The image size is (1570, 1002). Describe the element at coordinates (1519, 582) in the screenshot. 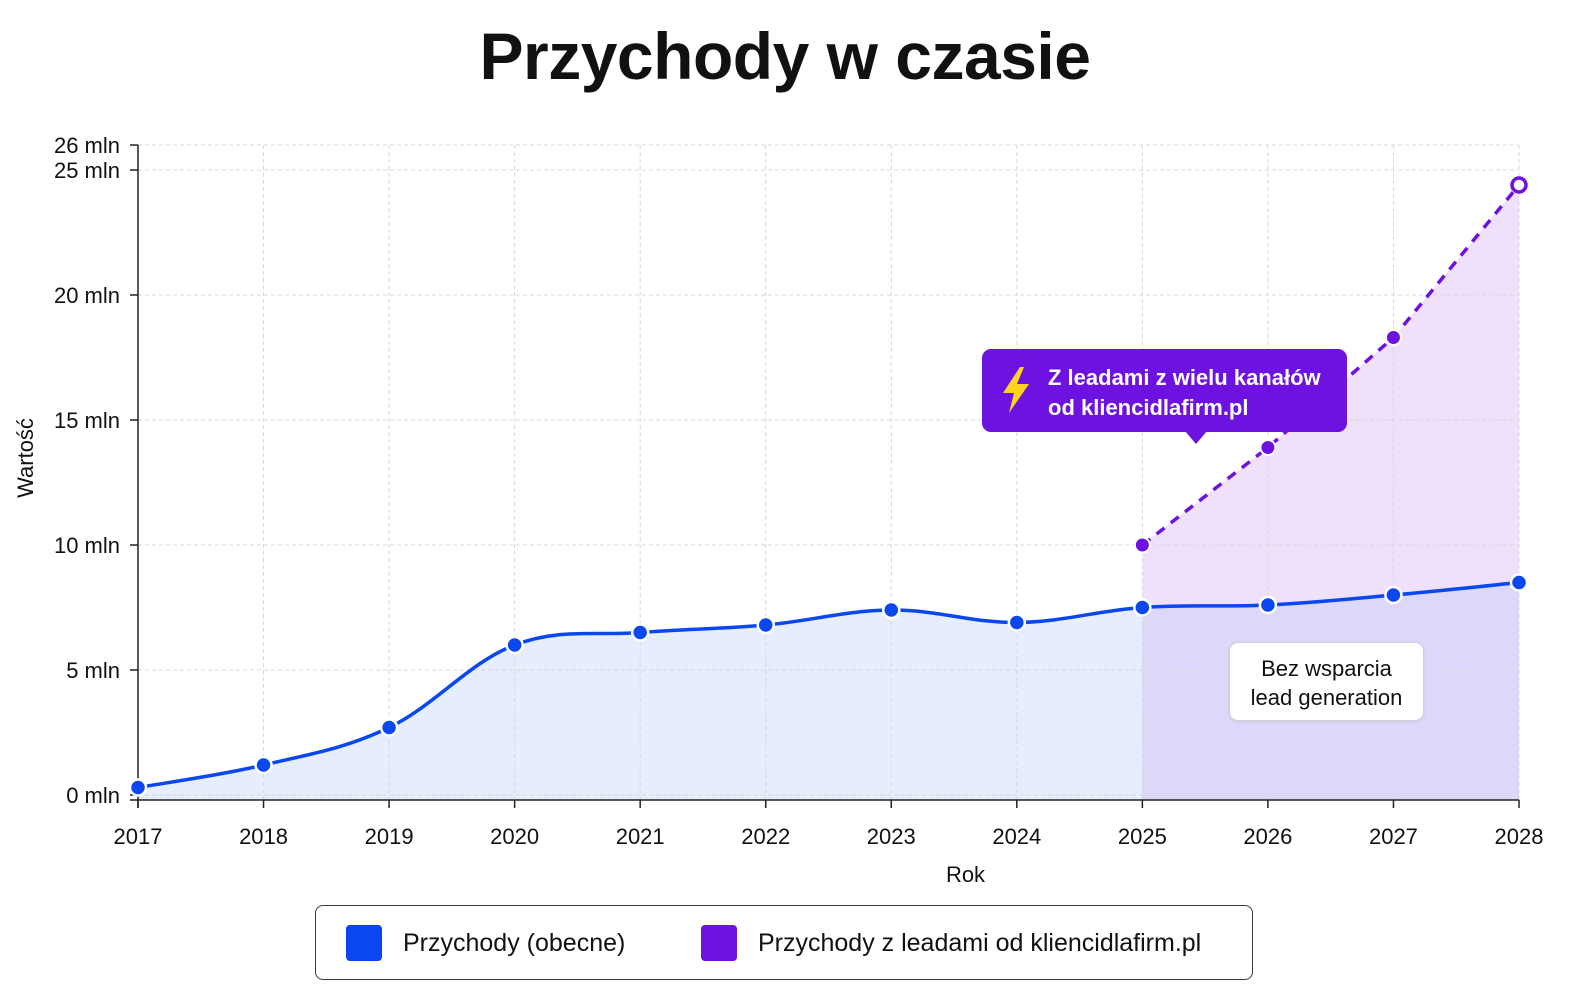

I see `point-current-2028` at that location.